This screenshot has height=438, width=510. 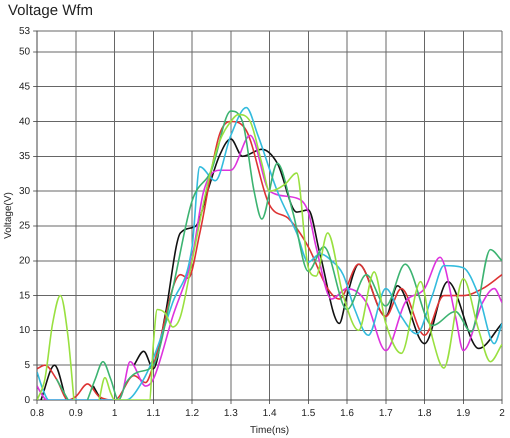 What do you see at coordinates (37, 413) in the screenshot?
I see `x-tick-label: 0.8` at bounding box center [37, 413].